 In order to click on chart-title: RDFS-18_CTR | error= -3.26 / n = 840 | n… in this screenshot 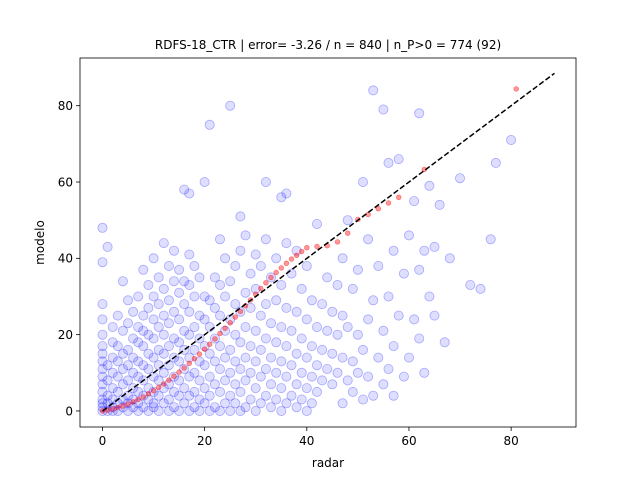, I will do `click(328, 45)`.